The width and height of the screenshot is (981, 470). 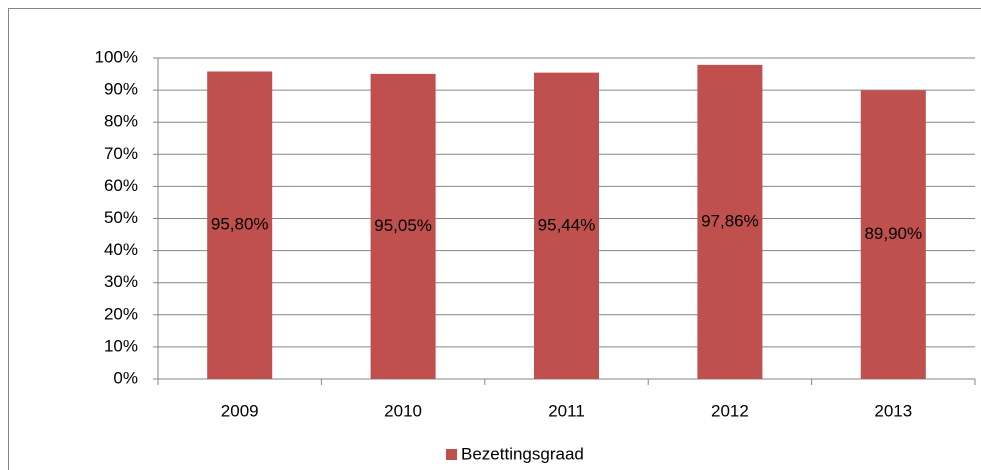 I want to click on data-label: 95,05%, so click(x=403, y=225).